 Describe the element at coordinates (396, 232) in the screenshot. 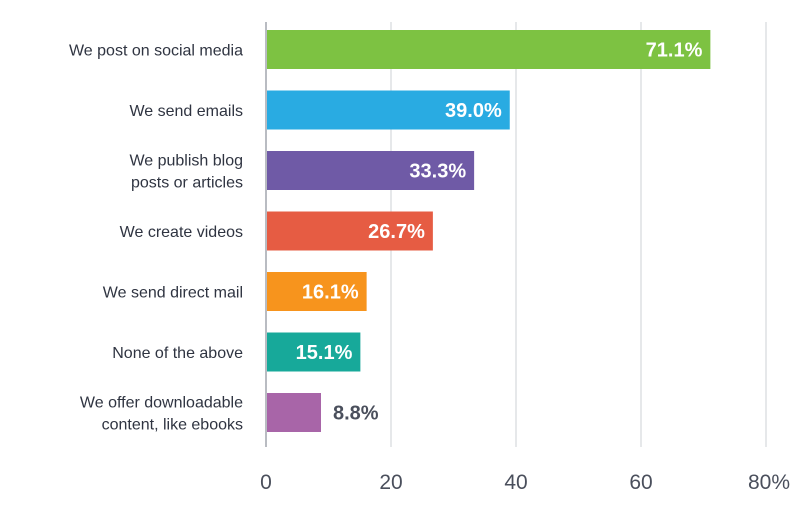

I see `value-label: 26.7%` at that location.